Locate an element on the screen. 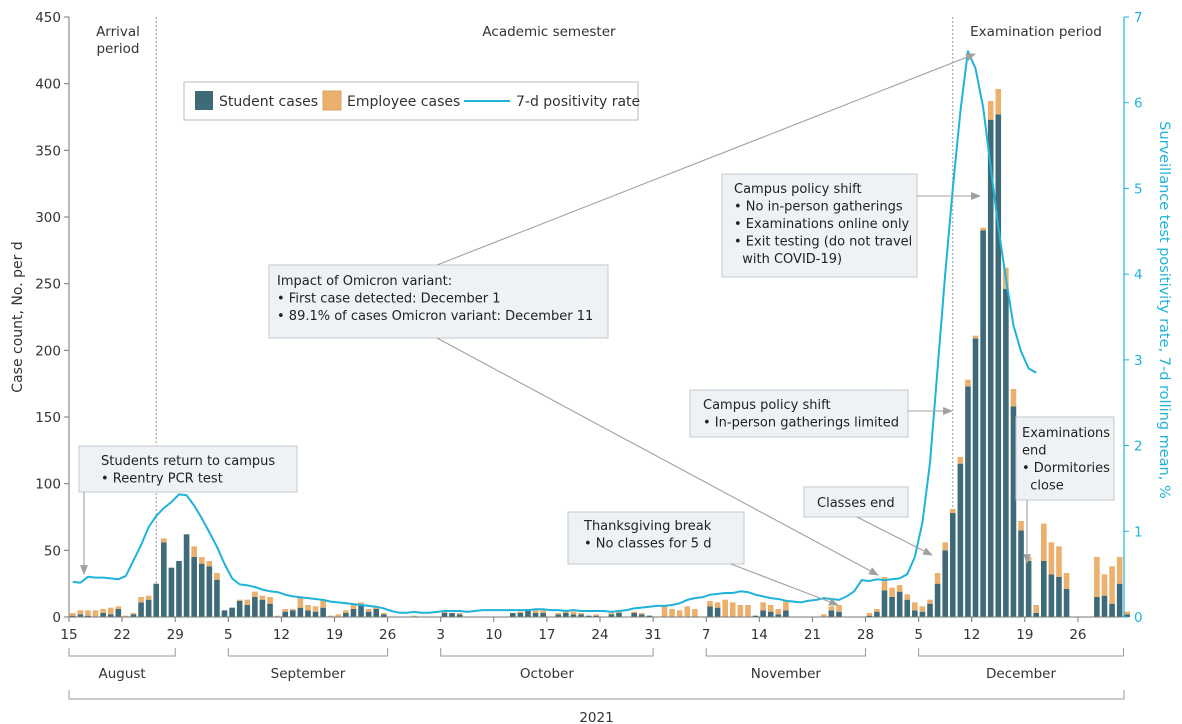  annotation-text: • No classes for 5 d is located at coordinates (647, 544).